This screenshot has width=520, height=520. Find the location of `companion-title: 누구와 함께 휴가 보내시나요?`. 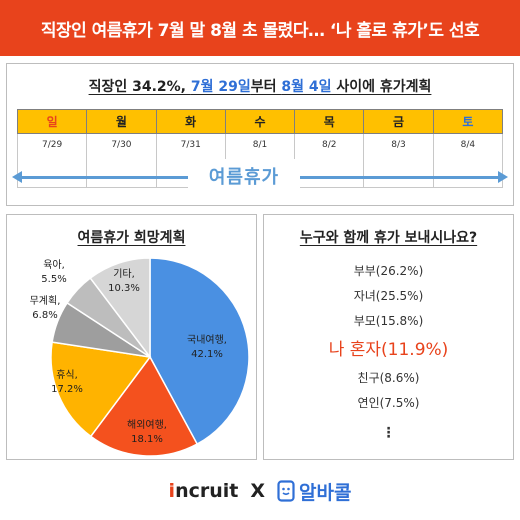

companion-title: 누구와 함께 휴가 보내시나요? is located at coordinates (388, 238).